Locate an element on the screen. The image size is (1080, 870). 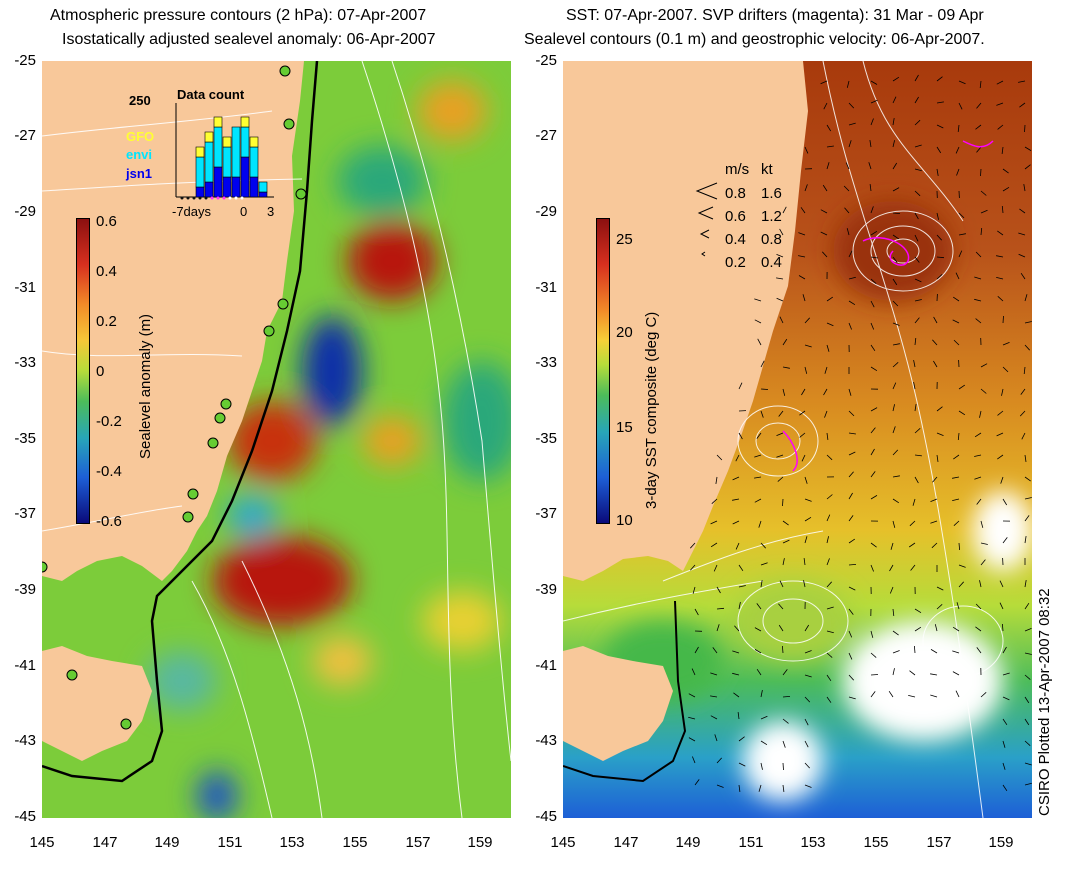
inset-xlabel: -7days is located at coordinates (192, 211).